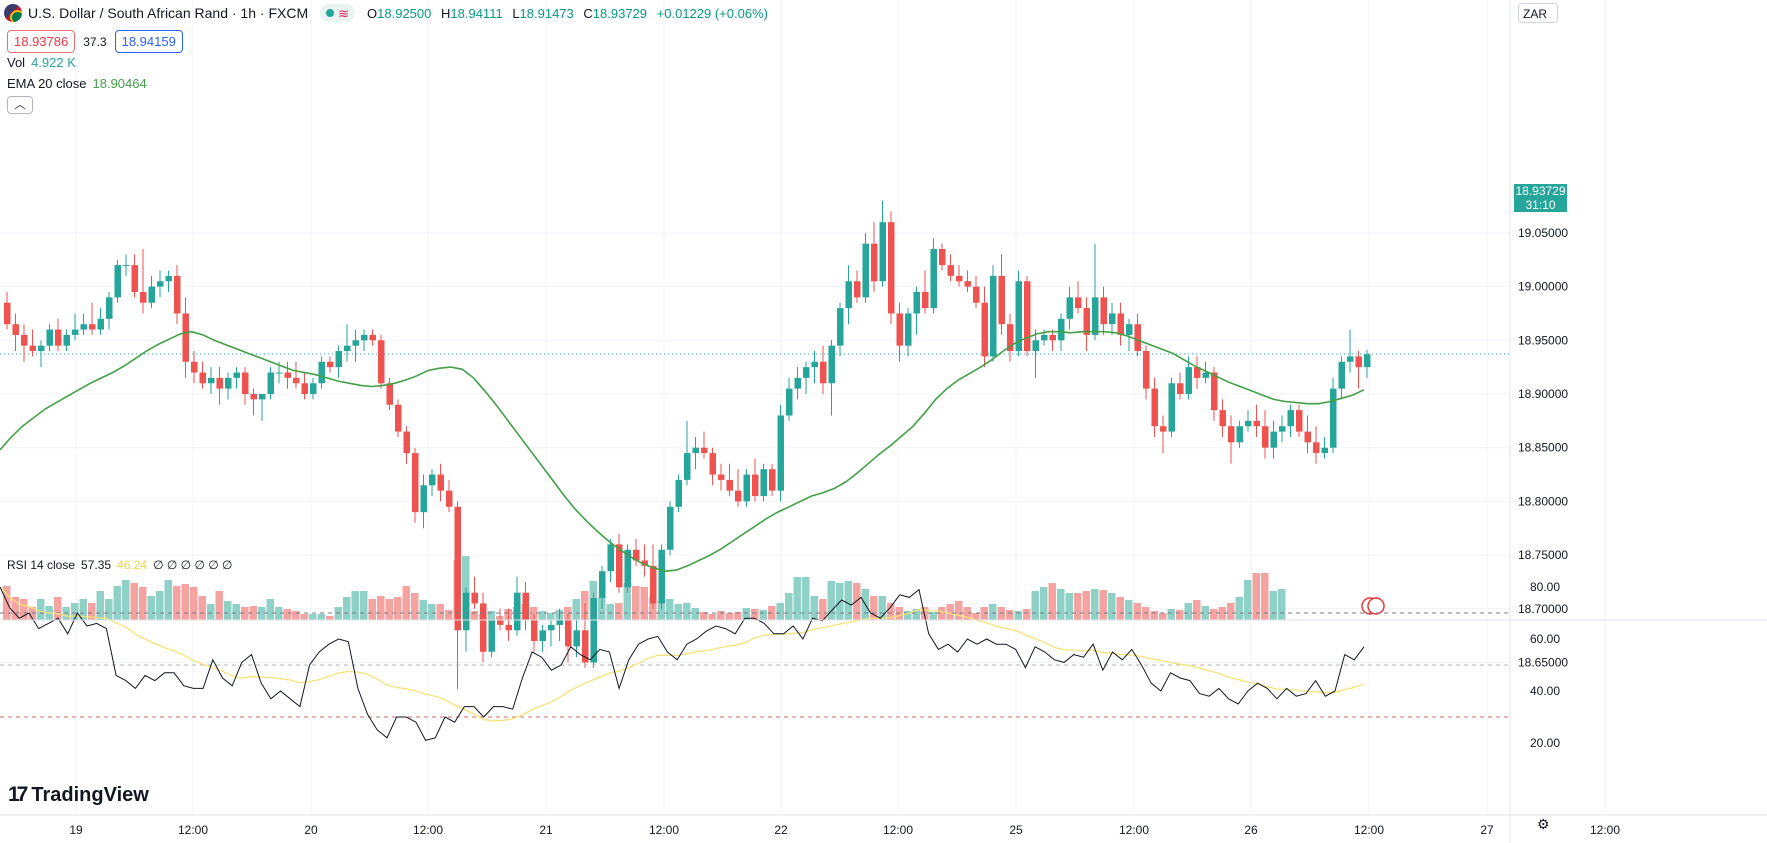 The width and height of the screenshot is (1767, 843). I want to click on time-tick-label: 20, so click(311, 830).